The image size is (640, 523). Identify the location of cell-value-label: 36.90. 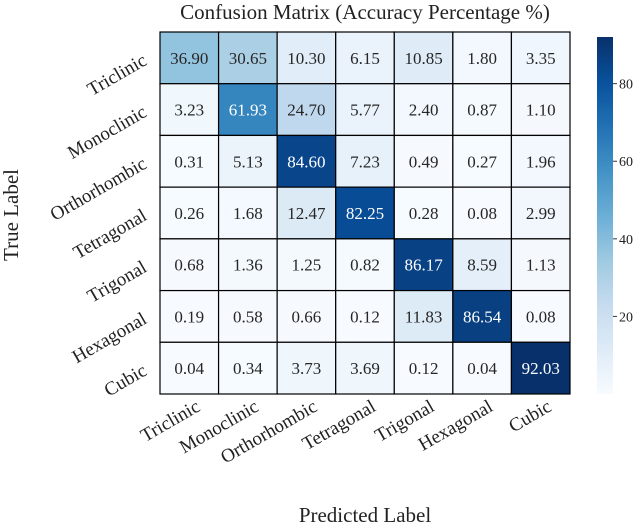
(189, 58).